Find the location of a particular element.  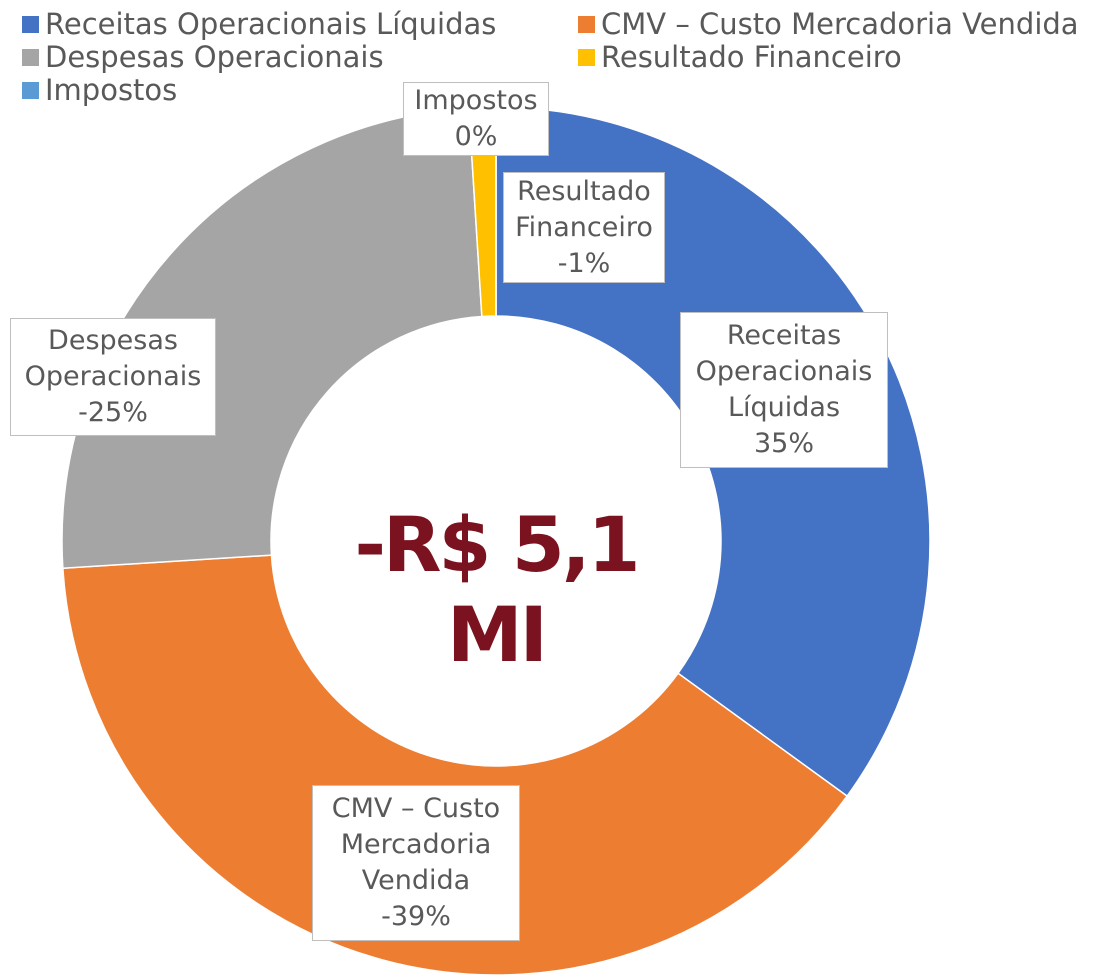

legend-item: Despesas Operacionais is located at coordinates (203, 57).